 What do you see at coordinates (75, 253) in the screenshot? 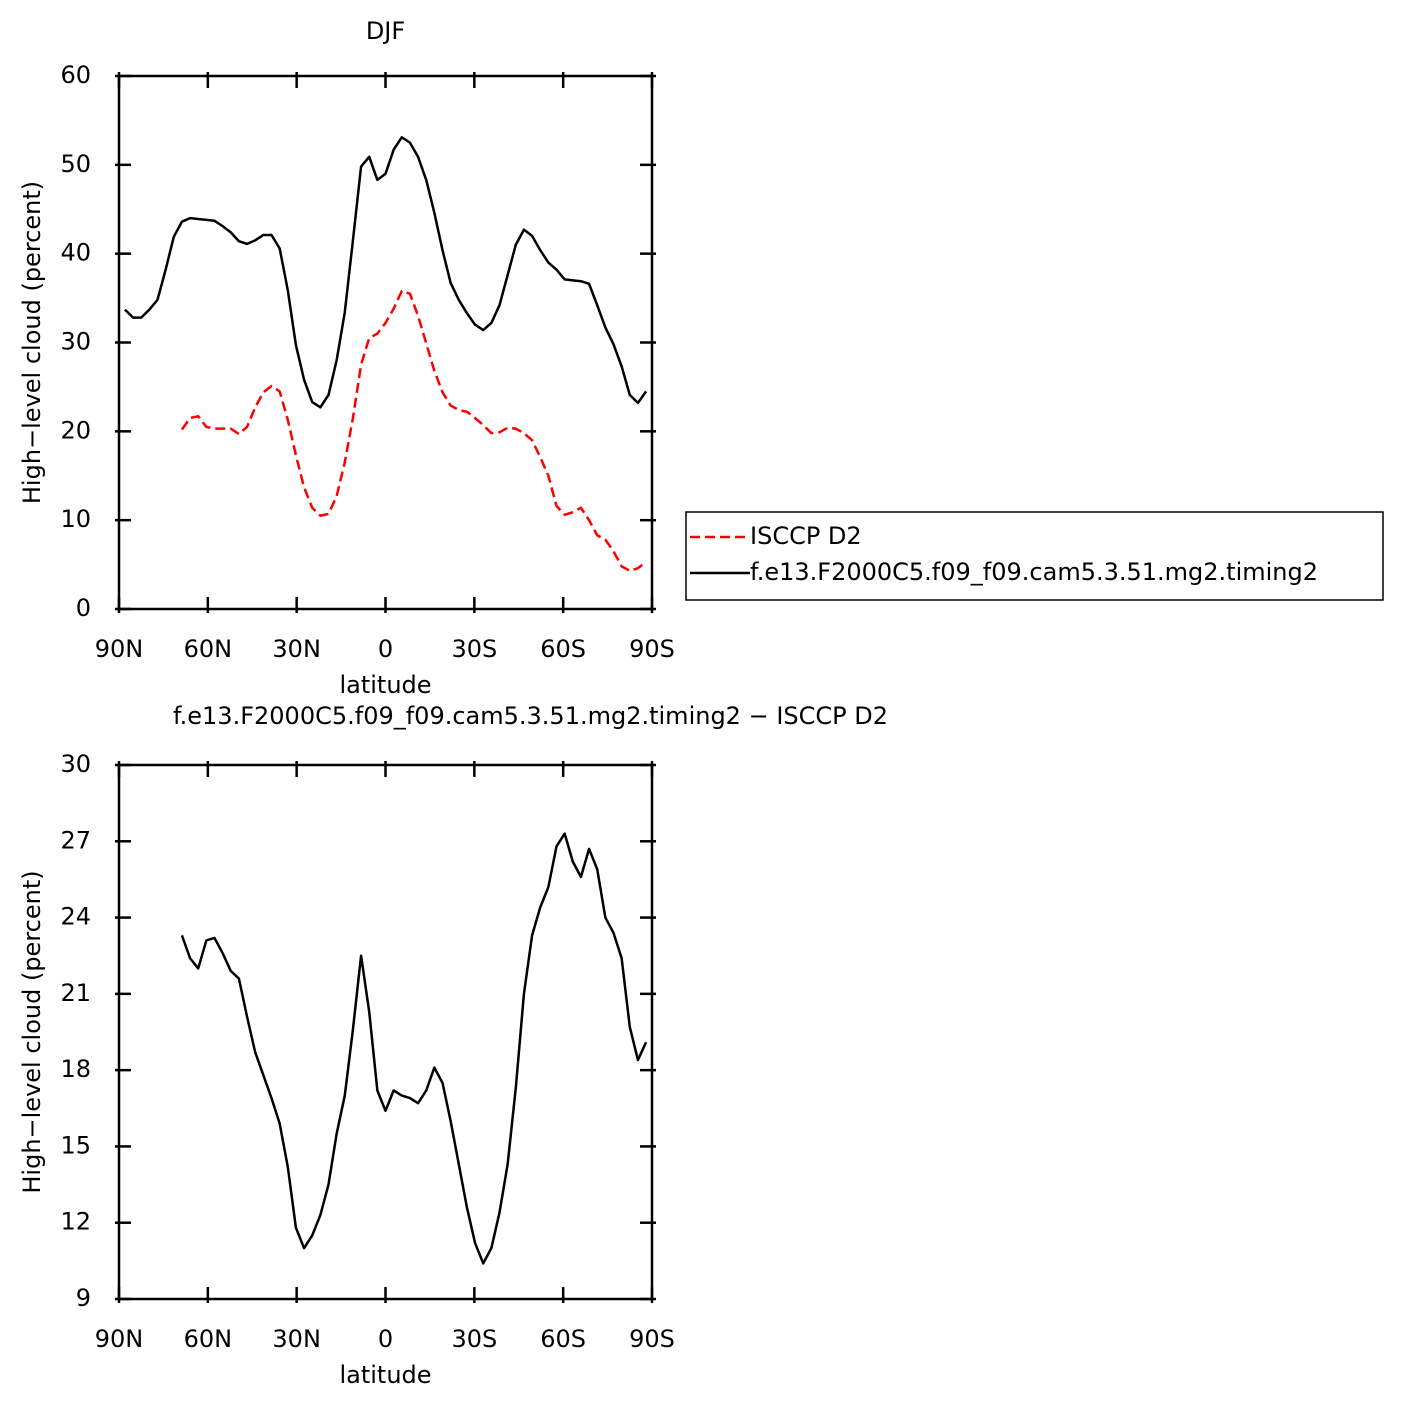
I see `y-tick-label: 40` at bounding box center [75, 253].